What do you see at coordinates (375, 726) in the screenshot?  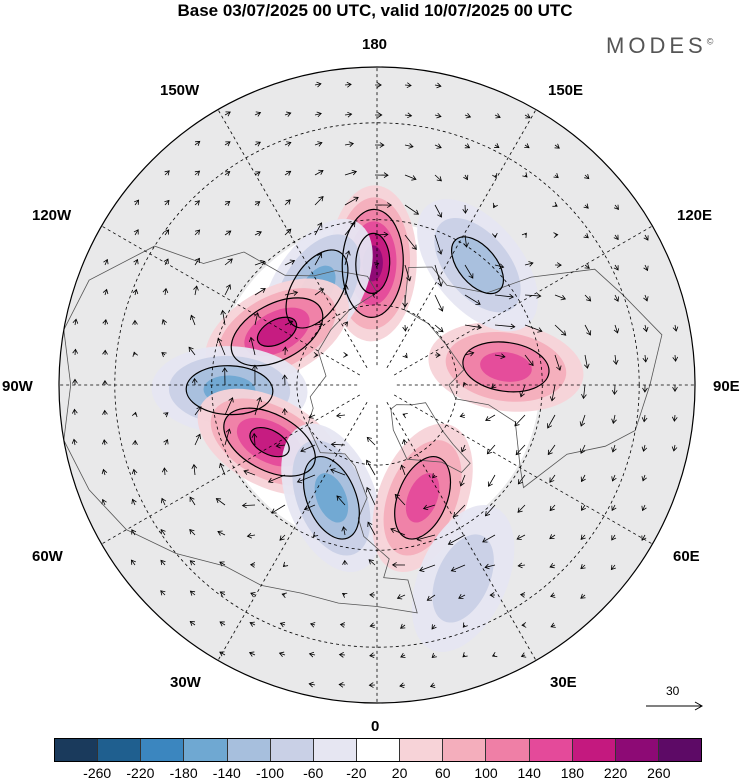 I see `lon-label-0: 0` at bounding box center [375, 726].